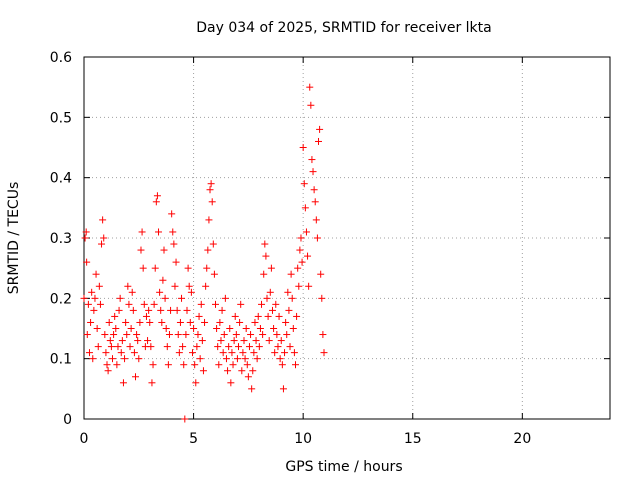  I want to click on x-tick-label: 20, so click(522, 439).